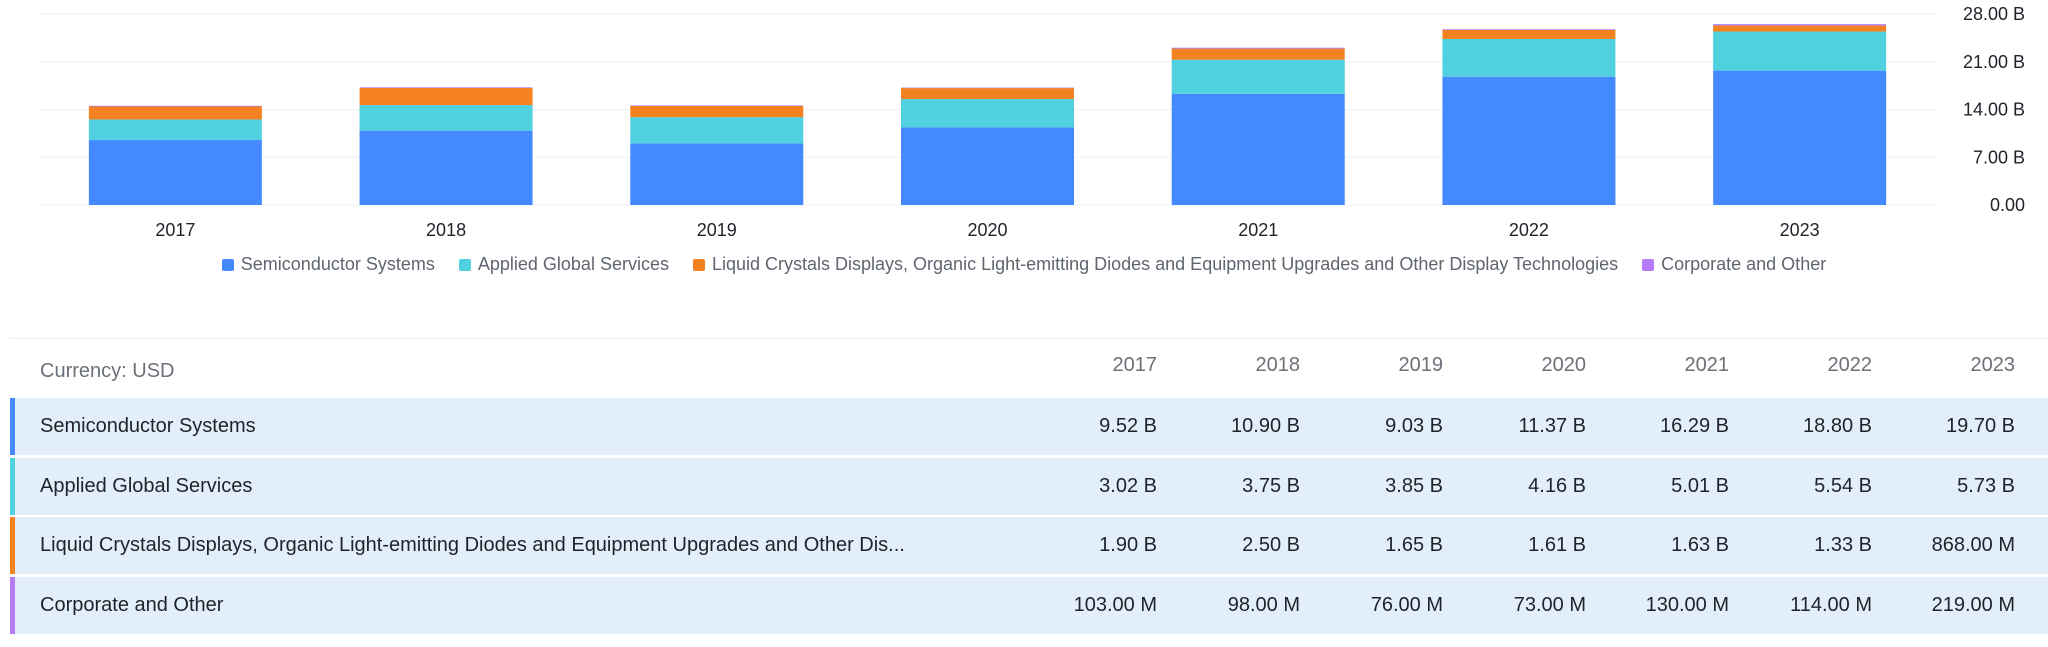 The width and height of the screenshot is (2048, 647). What do you see at coordinates (1128, 426) in the screenshot?
I see `row-value: 9.52 B` at bounding box center [1128, 426].